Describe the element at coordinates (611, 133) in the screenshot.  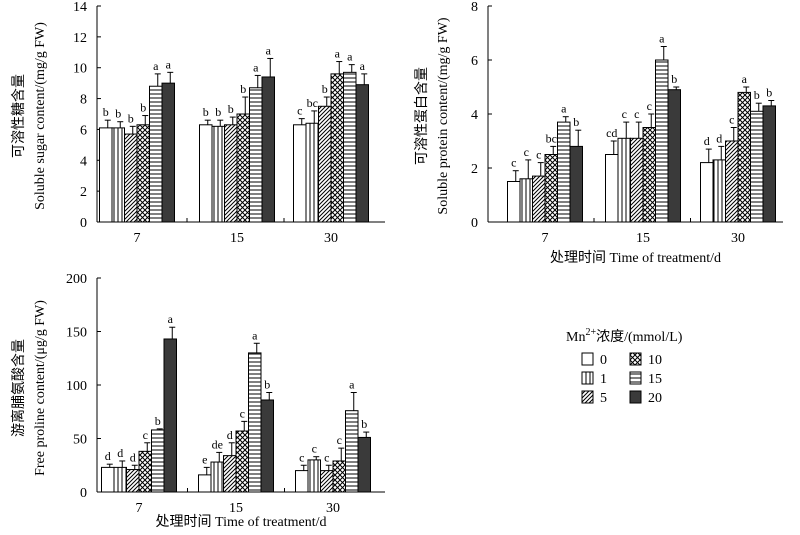
I see `significance-label: cd` at that location.